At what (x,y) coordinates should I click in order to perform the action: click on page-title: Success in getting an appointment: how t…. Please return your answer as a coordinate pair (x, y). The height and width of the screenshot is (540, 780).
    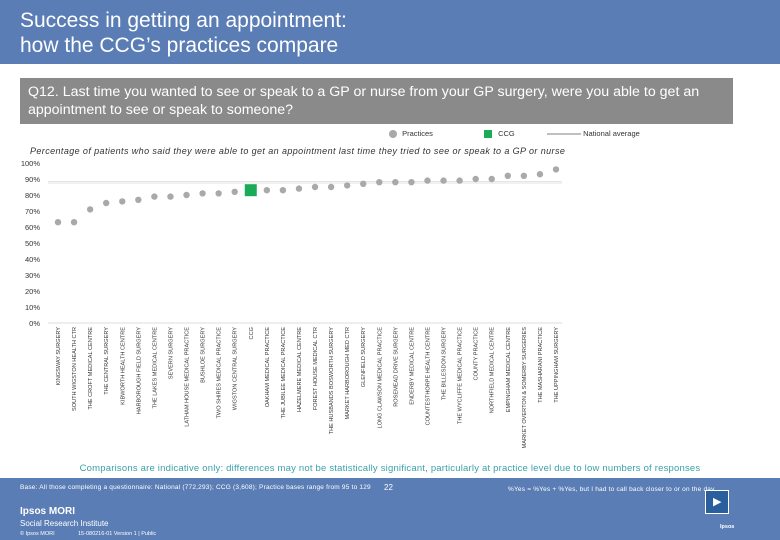
    Looking at the image, I should click on (370, 33).